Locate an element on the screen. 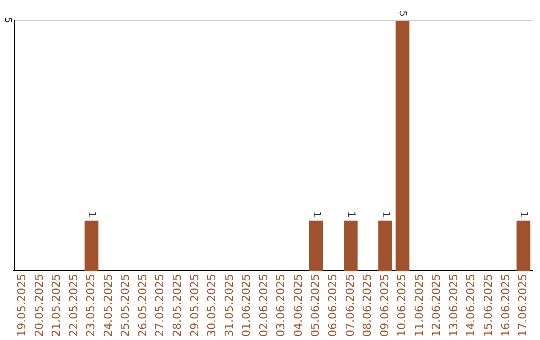 The image size is (540, 340). x-tick-label: 21.05.2025 is located at coordinates (57, 306).